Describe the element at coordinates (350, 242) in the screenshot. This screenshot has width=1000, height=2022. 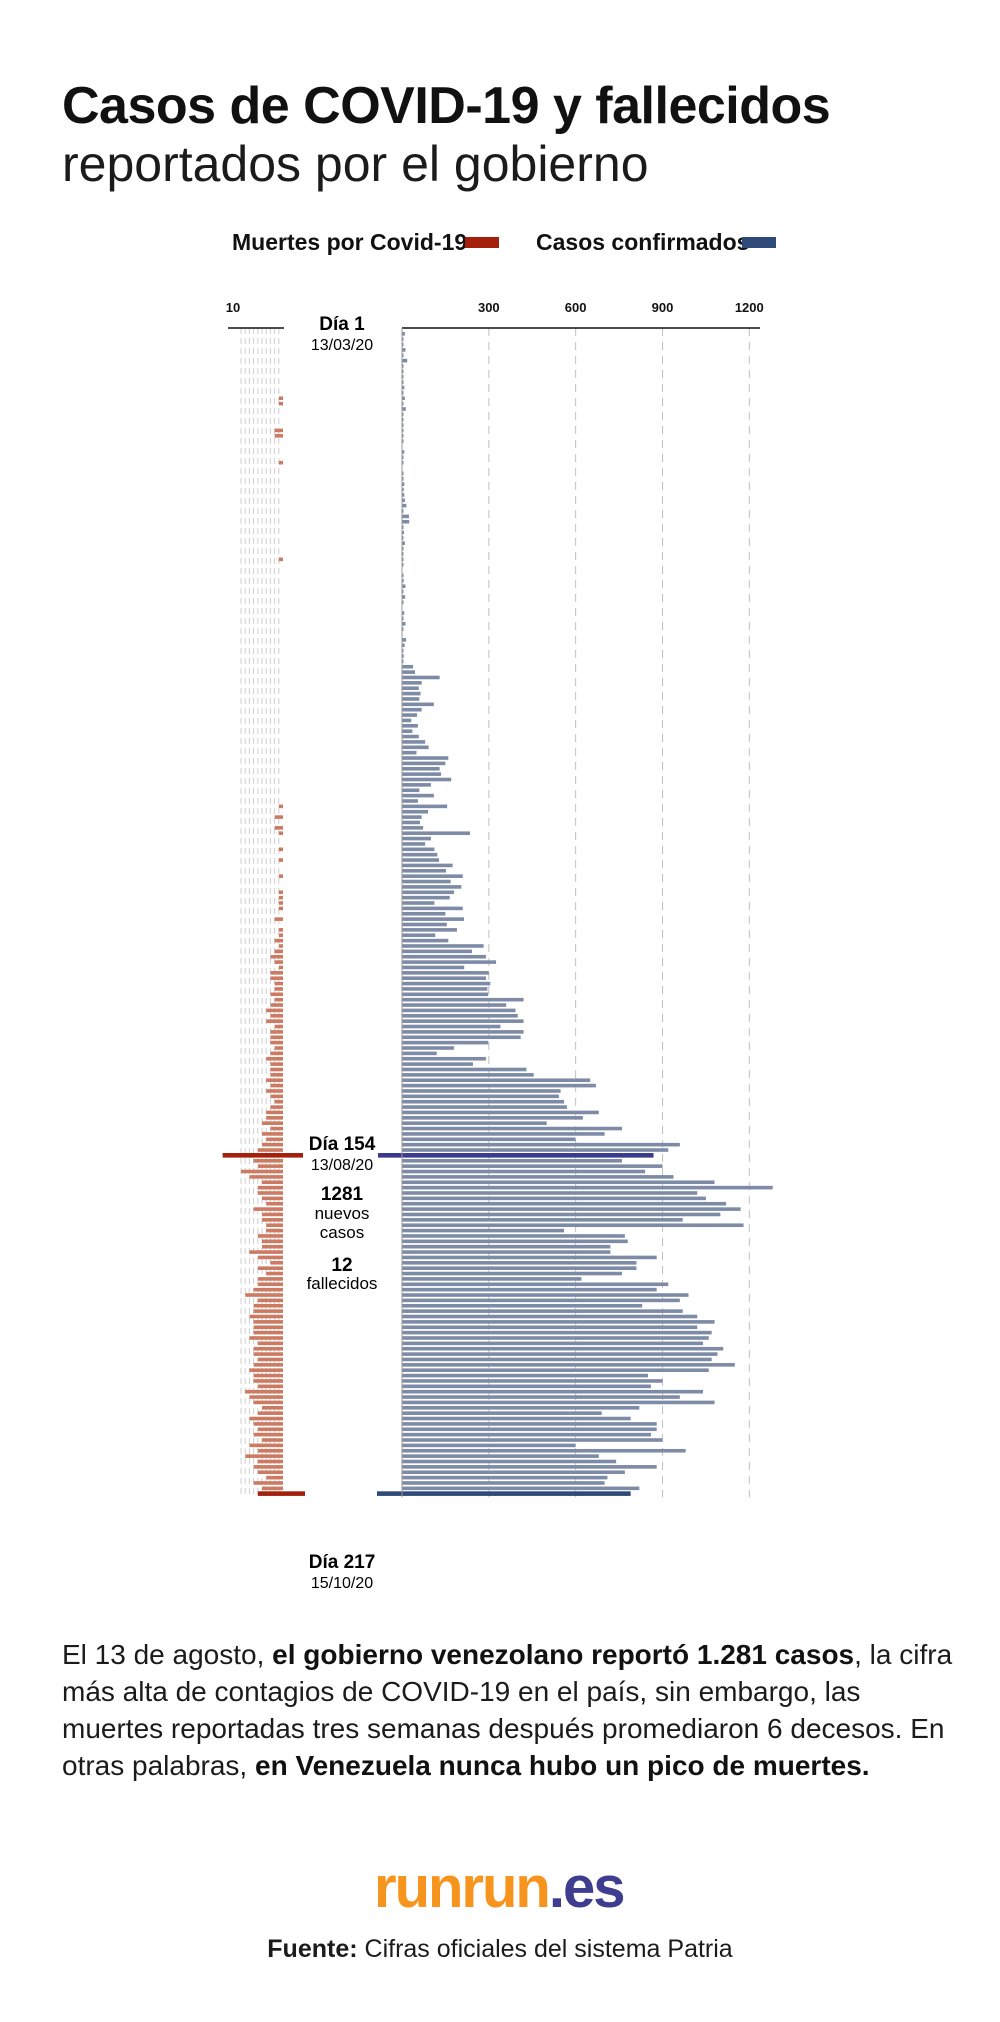
I see `legend-deaths-label: Muertes por Covid-19` at that location.